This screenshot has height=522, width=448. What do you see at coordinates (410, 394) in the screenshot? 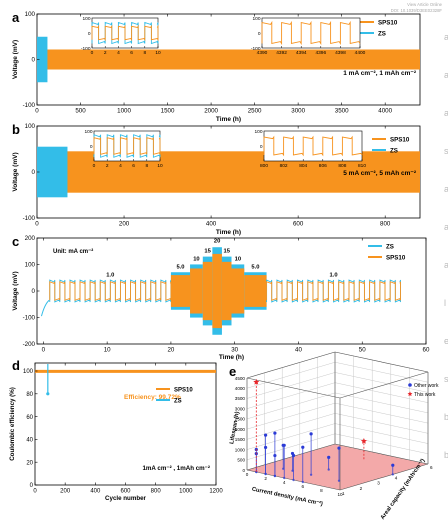
I see `legend-swatch-this-work` at bounding box center [410, 394].